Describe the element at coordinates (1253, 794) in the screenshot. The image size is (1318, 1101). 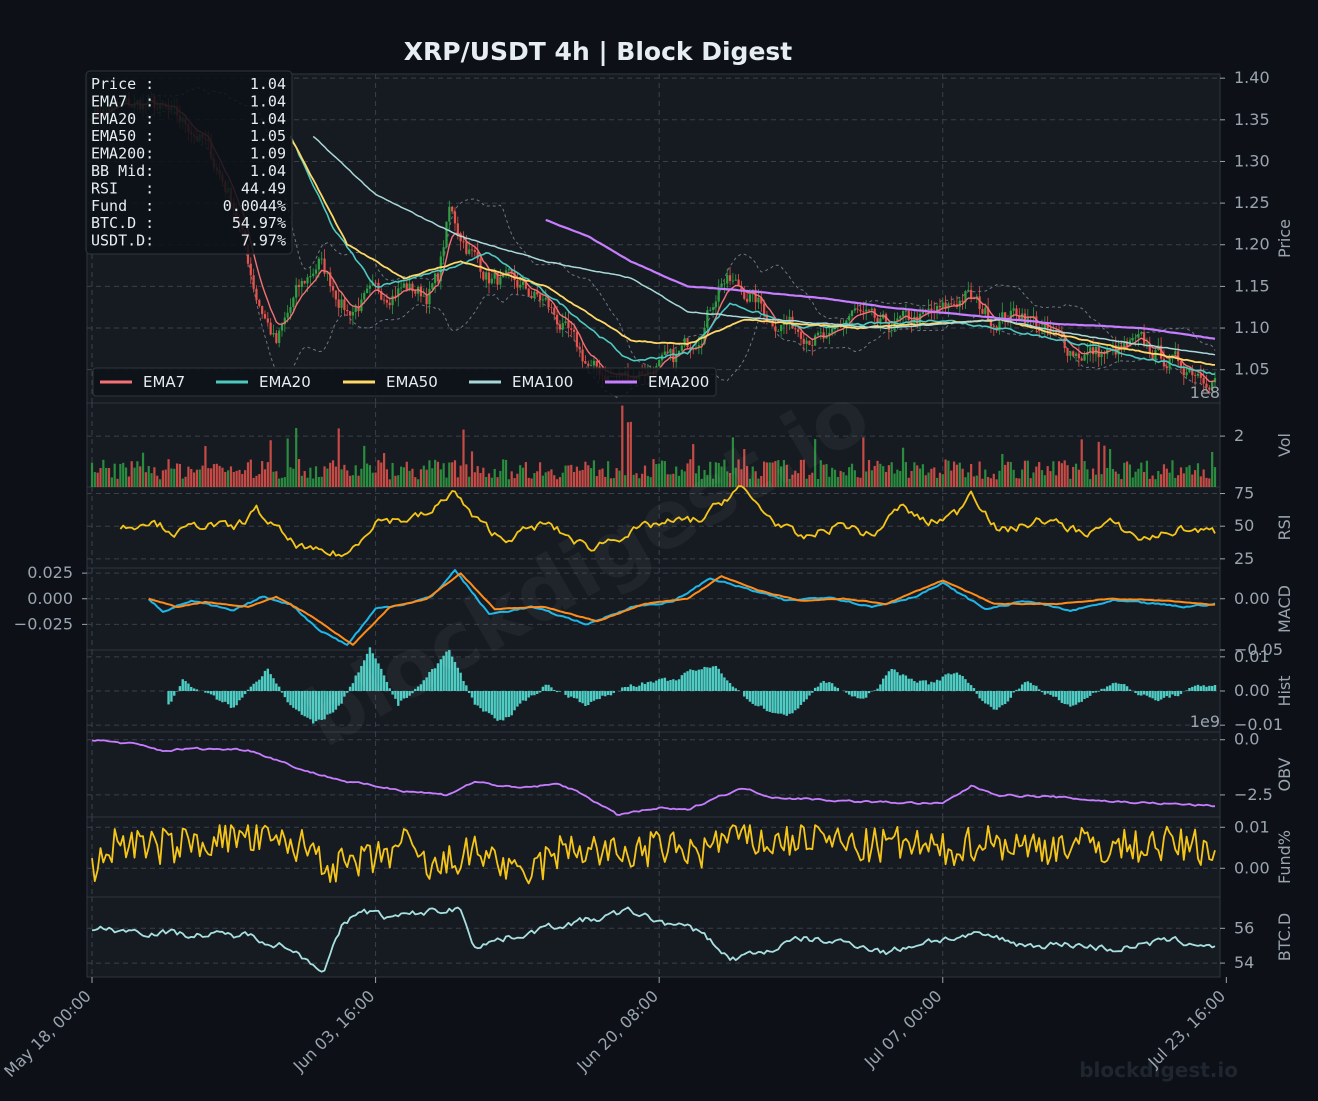
I see `obv-ytick-label-1: −2.5` at that location.